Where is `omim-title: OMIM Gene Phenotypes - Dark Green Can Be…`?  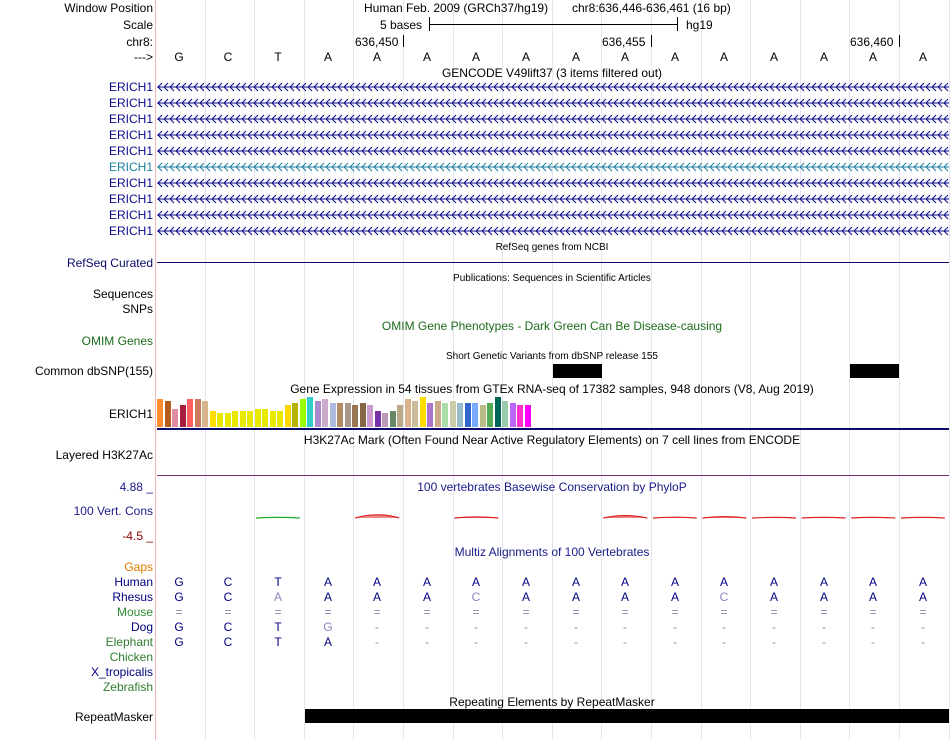 omim-title: OMIM Gene Phenotypes - Dark Green Can Be… is located at coordinates (552, 326).